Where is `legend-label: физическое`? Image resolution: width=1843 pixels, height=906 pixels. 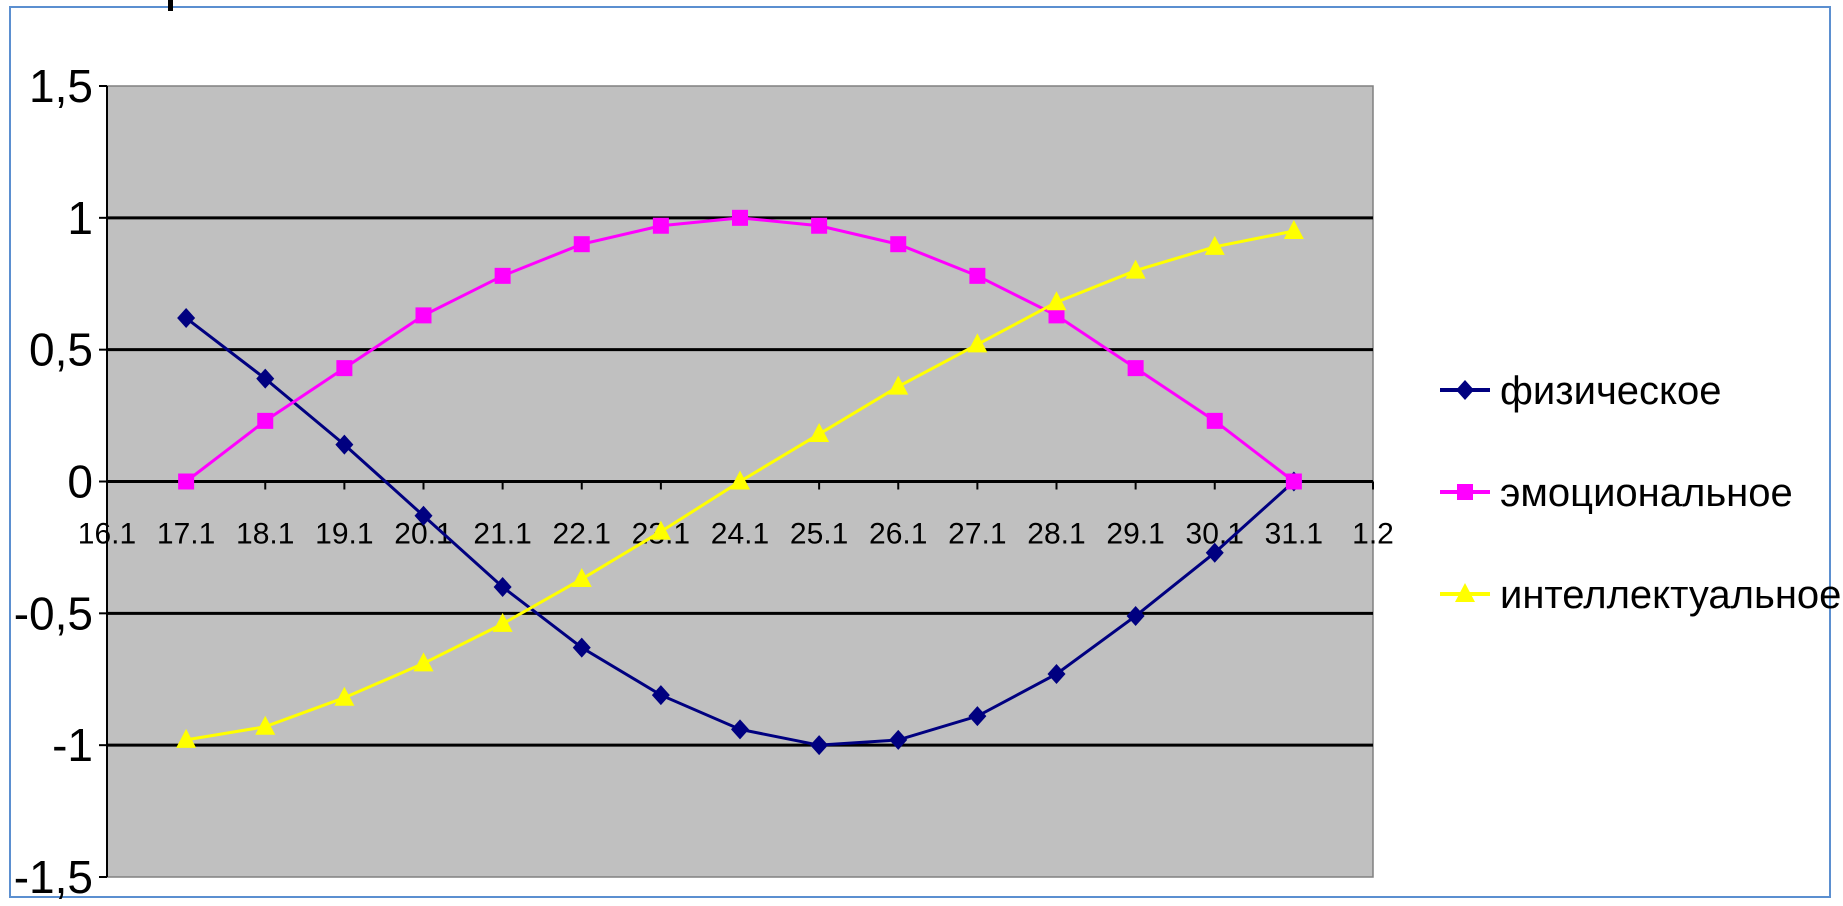 legend-label: физическое is located at coordinates (1610, 391).